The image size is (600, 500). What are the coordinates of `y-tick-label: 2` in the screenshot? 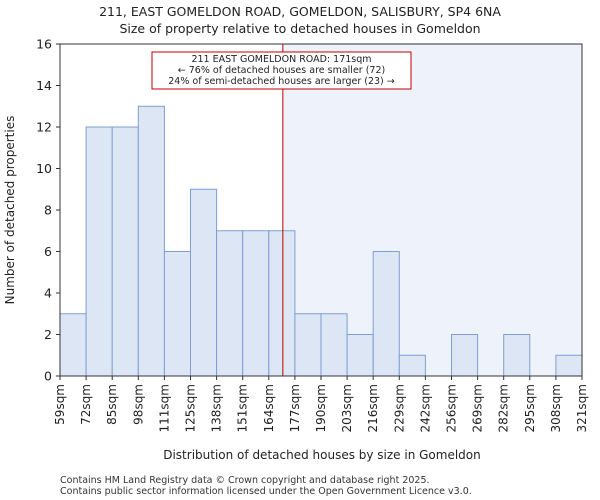 It's located at (48, 334).